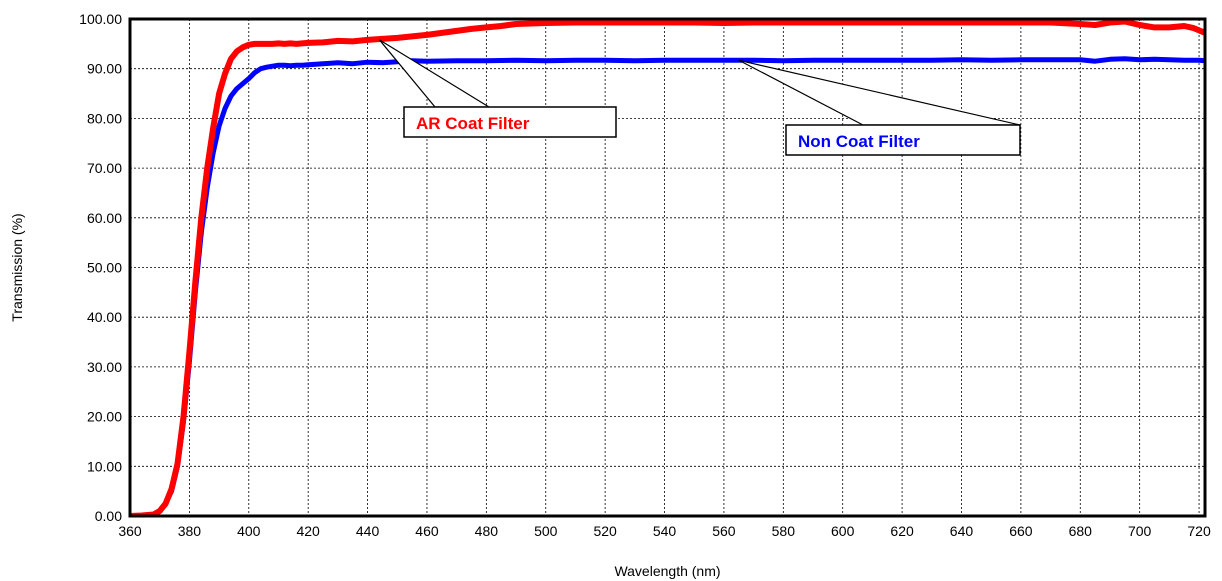 The width and height of the screenshot is (1222, 581). I want to click on x-axis-title: Wavelength (nm), so click(667, 571).